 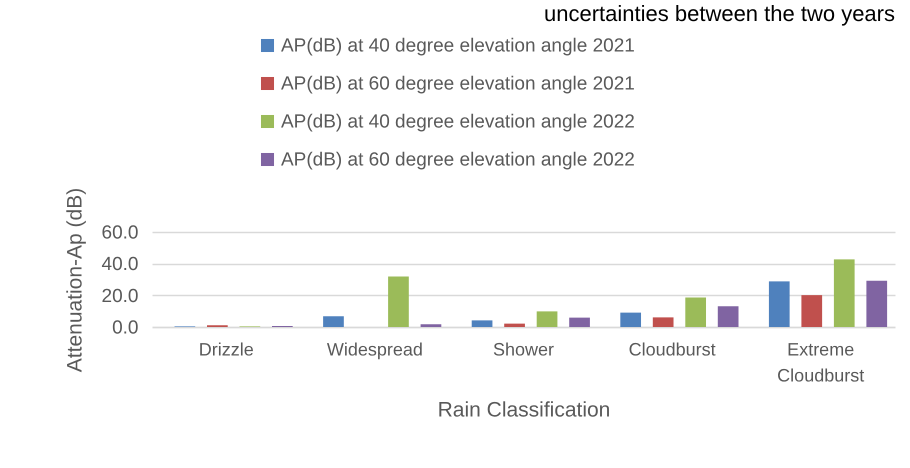 What do you see at coordinates (125, 328) in the screenshot?
I see `y-tick-label: 0.0` at bounding box center [125, 328].